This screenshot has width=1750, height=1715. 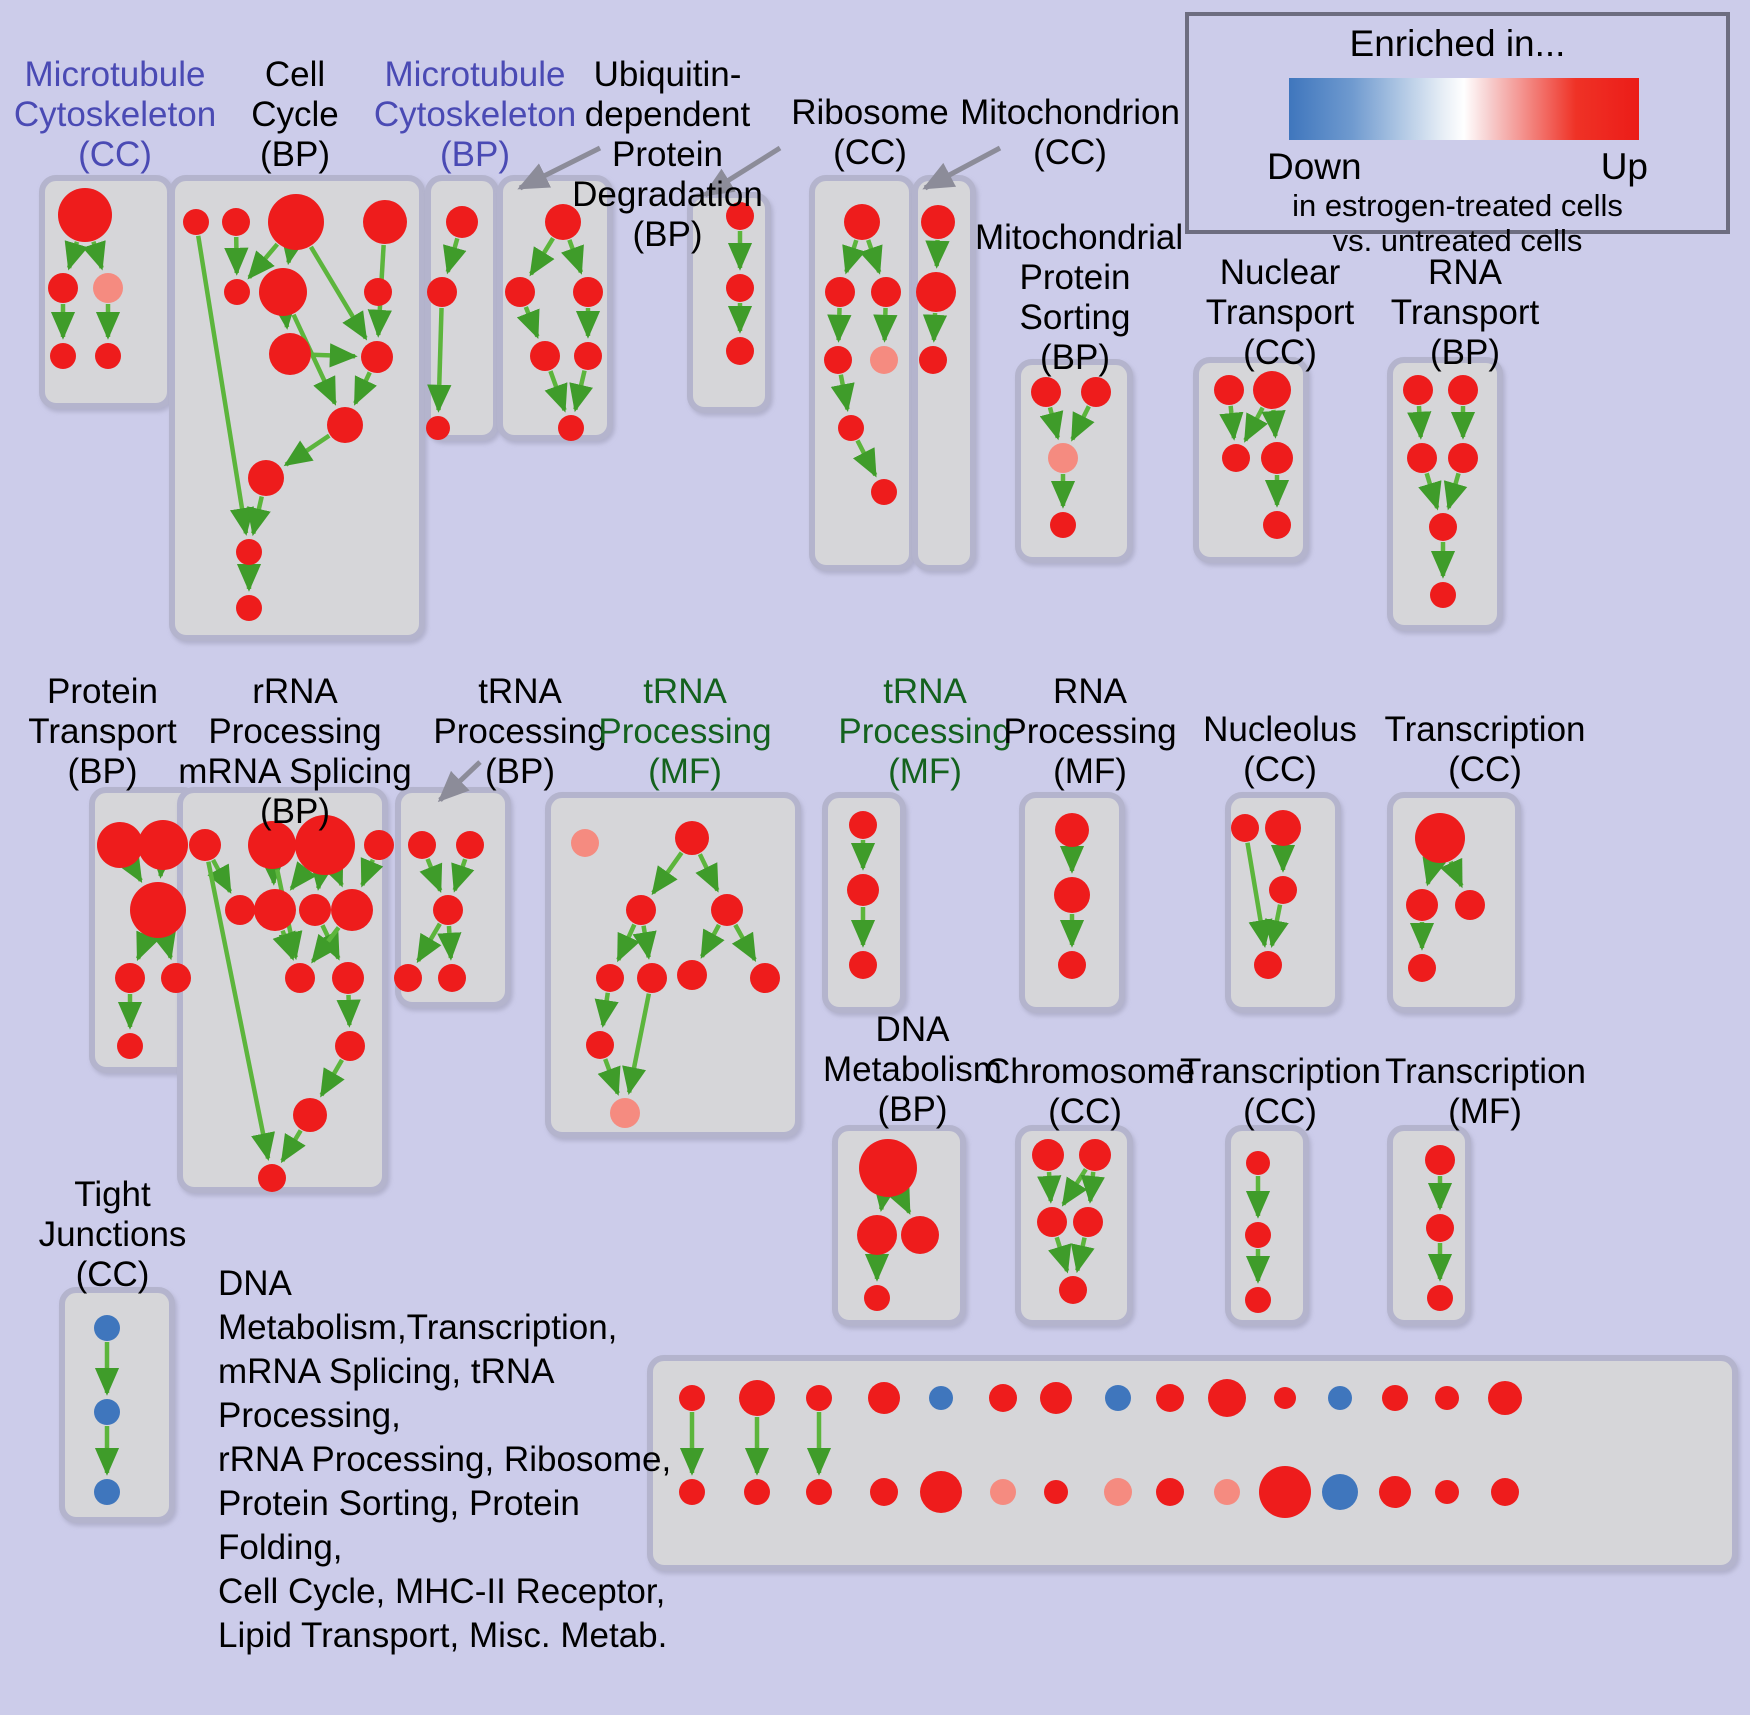 What do you see at coordinates (1192, 1463) in the screenshot?
I see `module-box-misc-modules-strip` at bounding box center [1192, 1463].